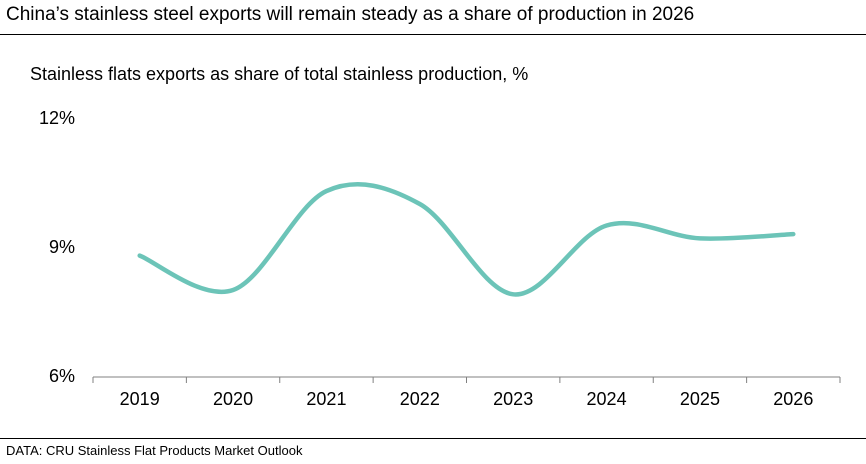 The width and height of the screenshot is (866, 464). I want to click on title-divider, so click(433, 34).